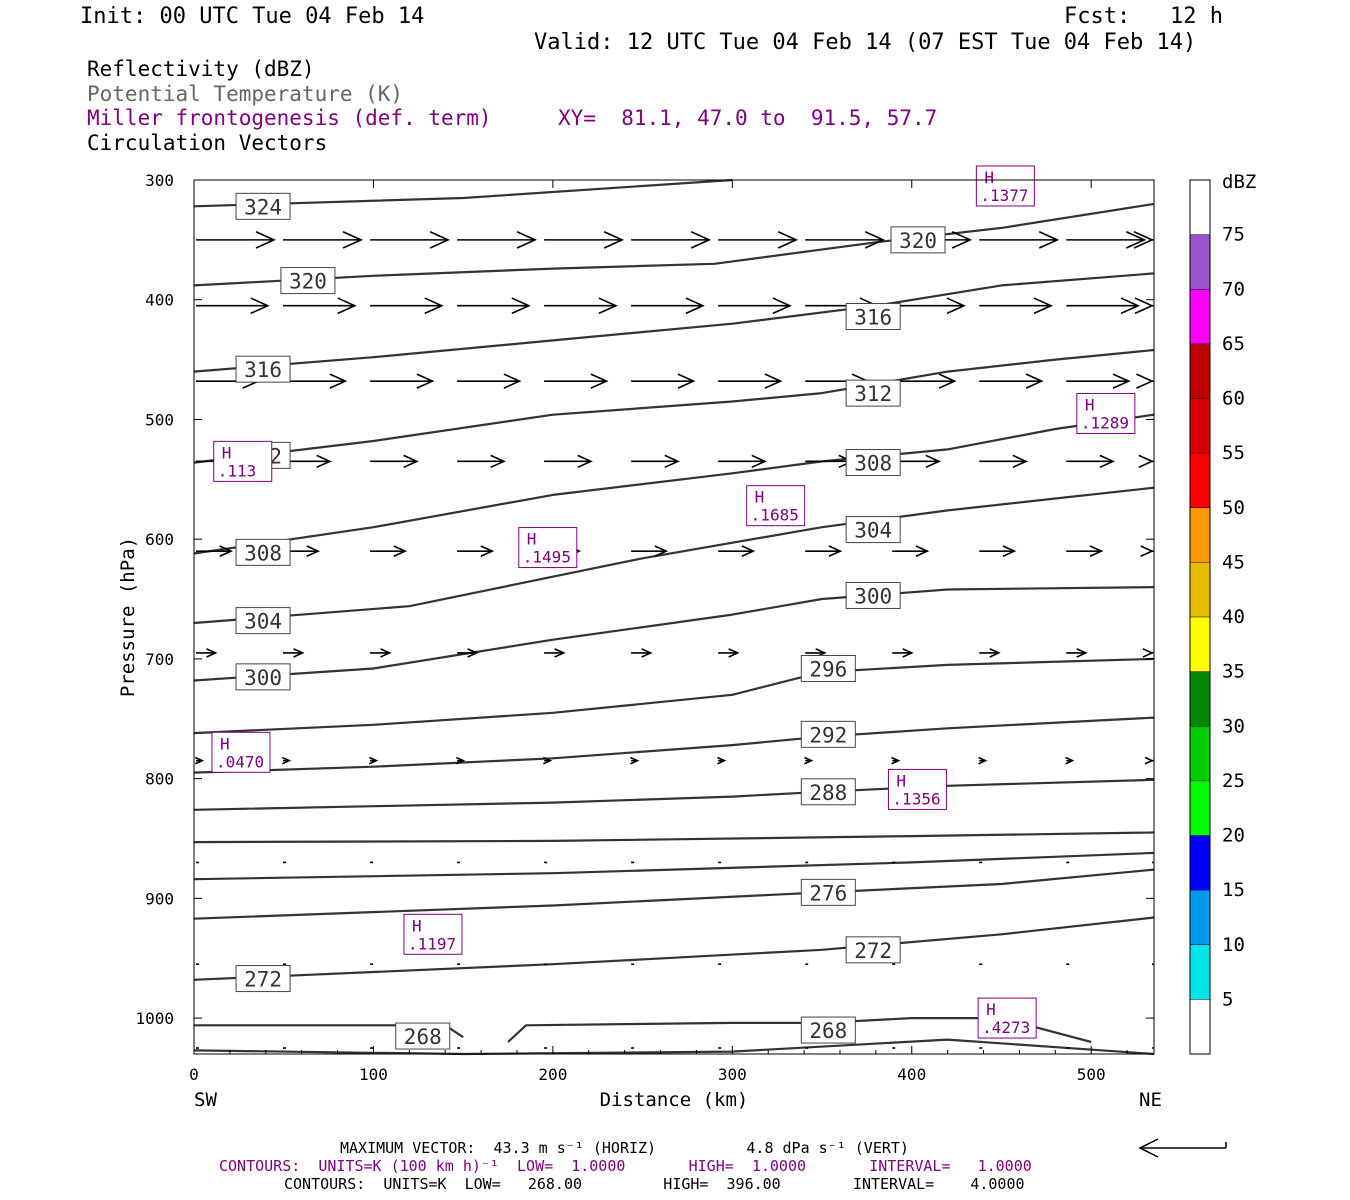  I want to click on contour-label: 304, so click(873, 531).